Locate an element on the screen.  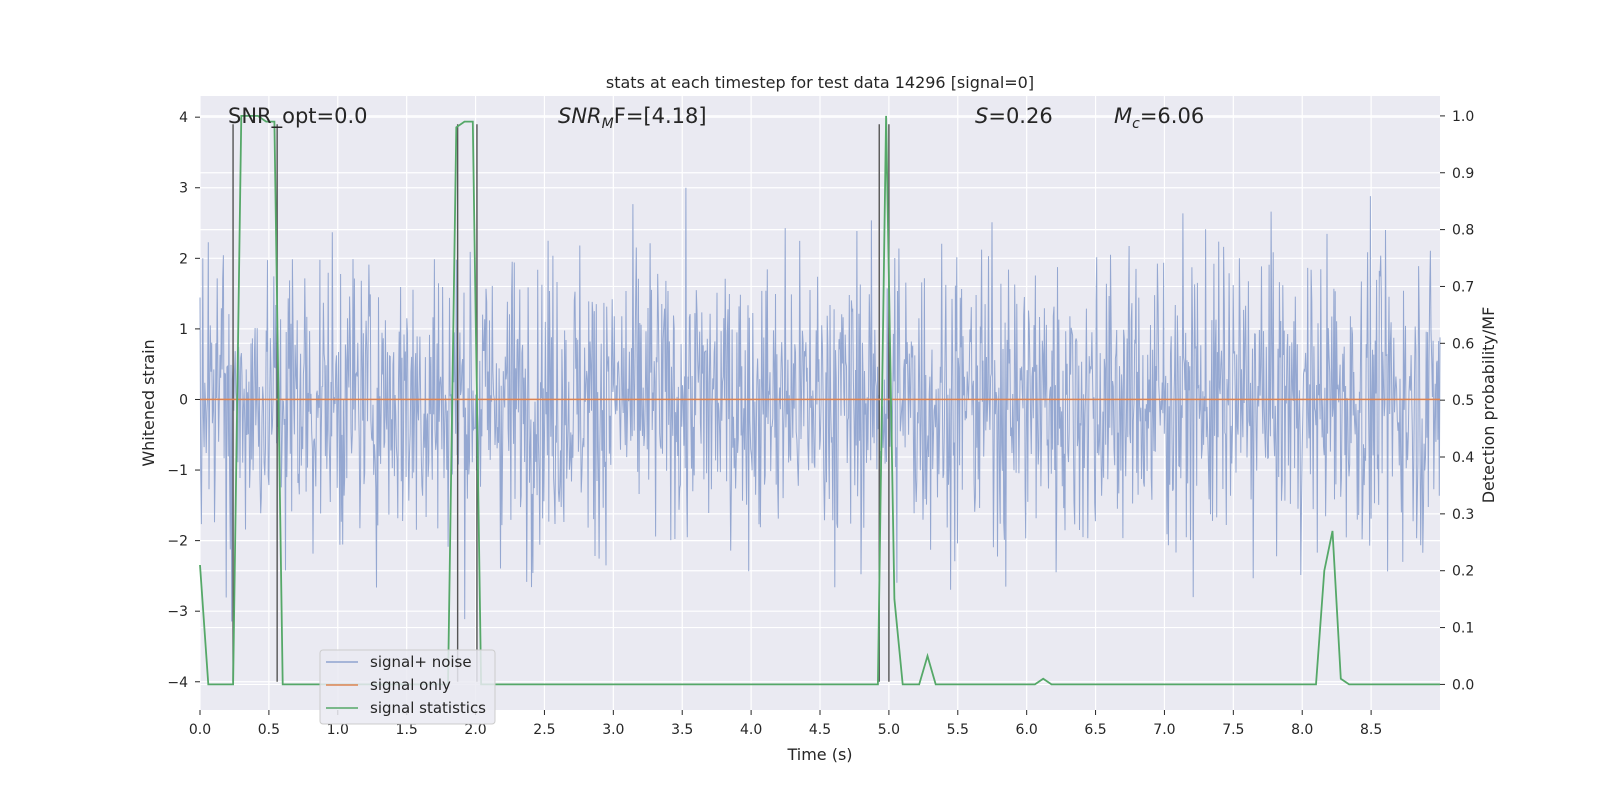
x-tick-label: 5.5 is located at coordinates (958, 730).